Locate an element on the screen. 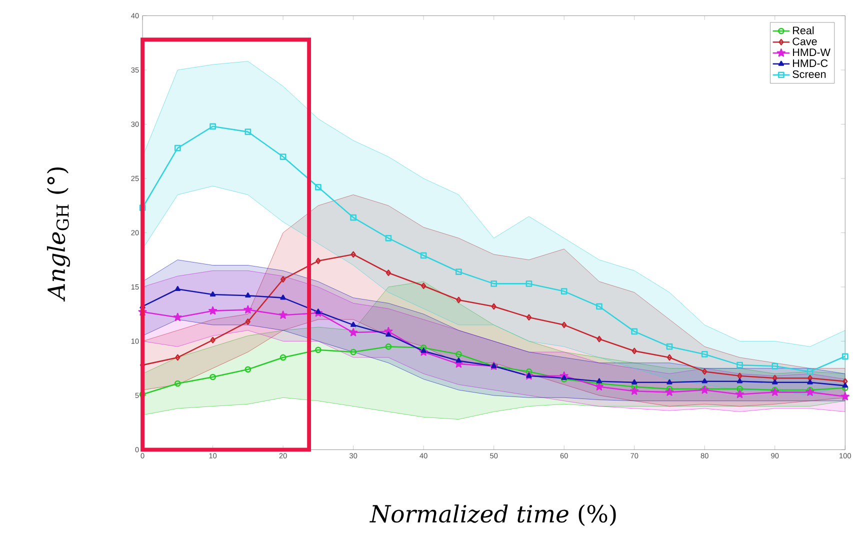 The width and height of the screenshot is (853, 544). x-axis-title: Normalized time (%) is located at coordinates (493, 515).